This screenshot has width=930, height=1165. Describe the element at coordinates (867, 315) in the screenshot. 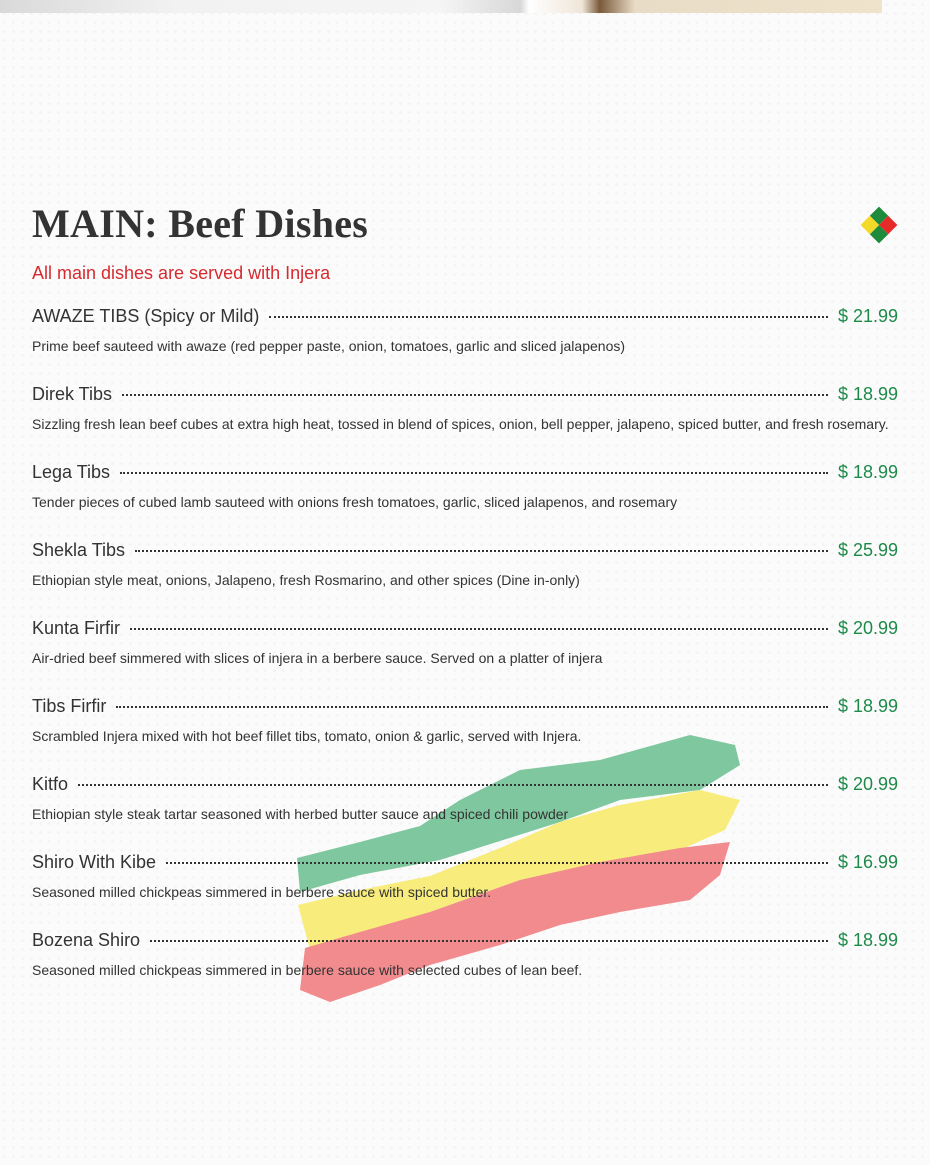

I see `menu-item-price: $ 21.99` at that location.